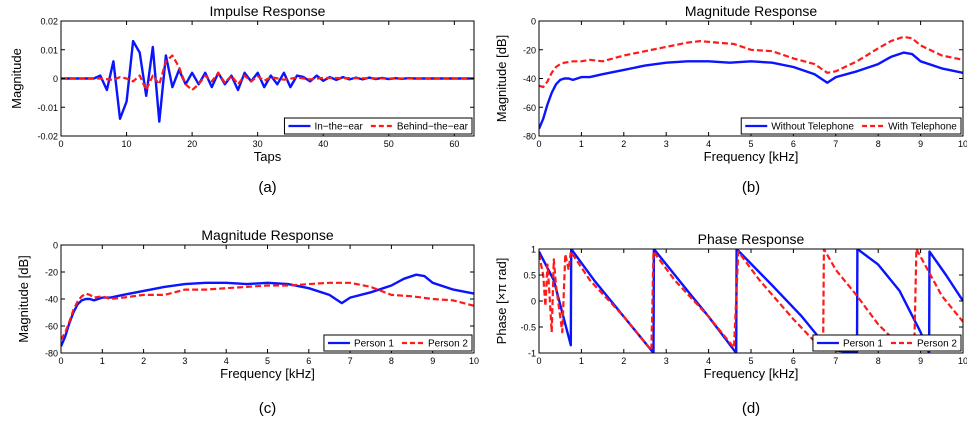 The image size is (967, 426). What do you see at coordinates (751, 187) in the screenshot?
I see `panel-caption: (b)` at bounding box center [751, 187].